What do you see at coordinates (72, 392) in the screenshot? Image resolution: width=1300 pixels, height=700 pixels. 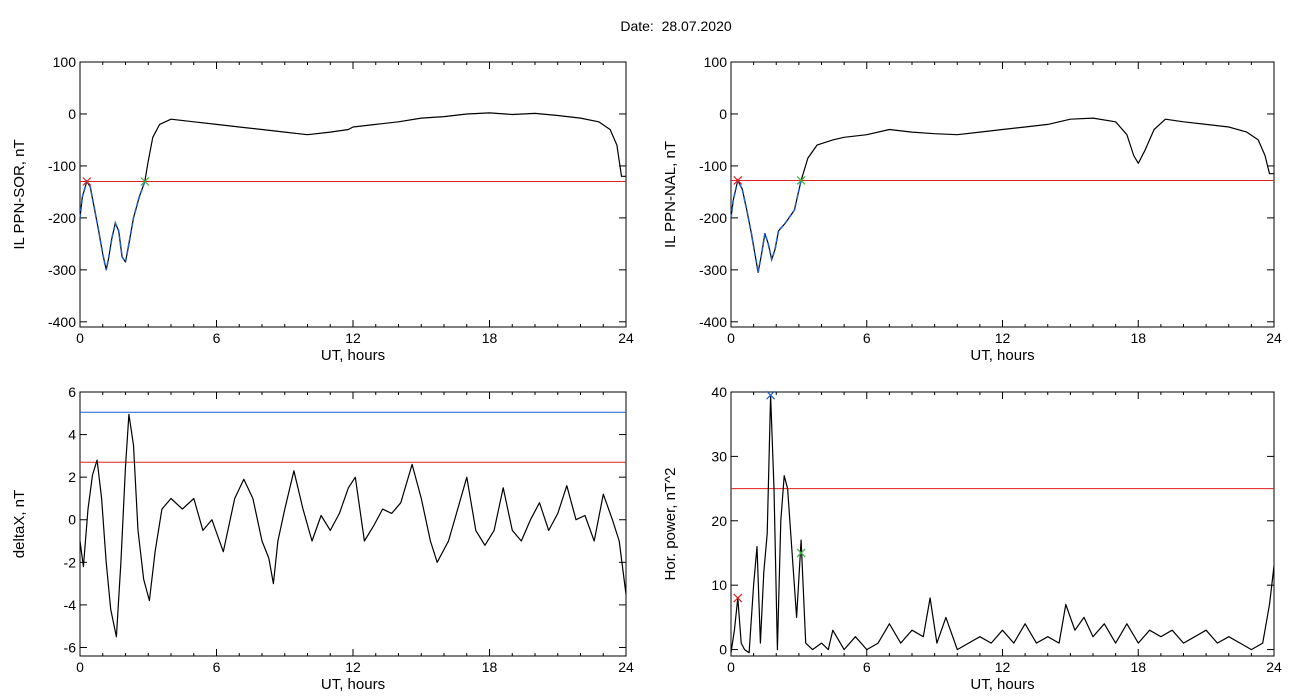 I see `y-tick-label: 6` at bounding box center [72, 392].